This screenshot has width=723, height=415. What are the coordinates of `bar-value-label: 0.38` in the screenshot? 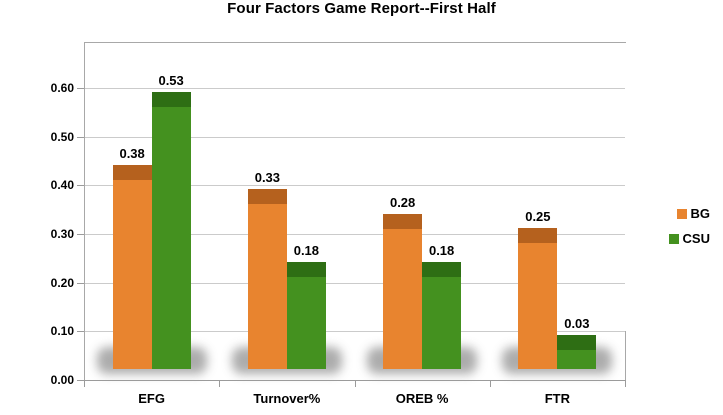 It's located at (132, 153).